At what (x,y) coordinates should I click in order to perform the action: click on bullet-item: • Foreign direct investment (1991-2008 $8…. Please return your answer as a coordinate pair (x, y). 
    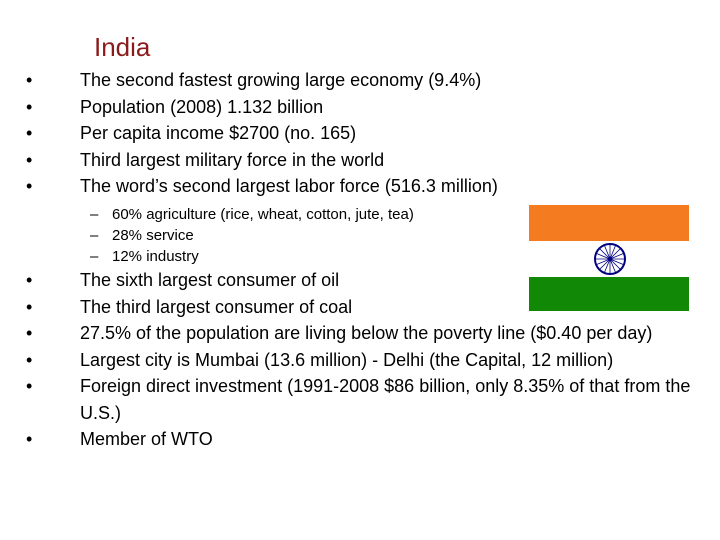
    Looking at the image, I should click on (352, 399).